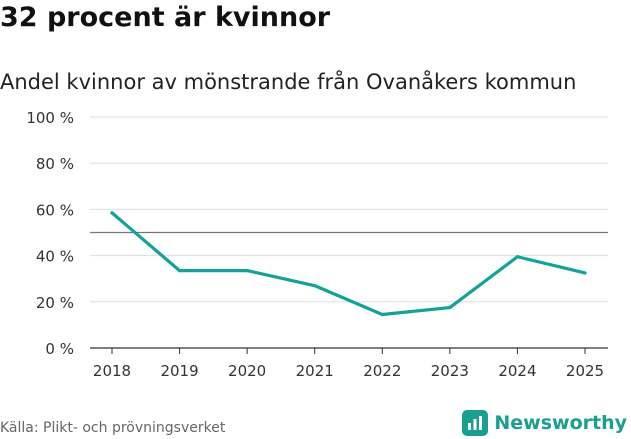 The width and height of the screenshot is (631, 439). I want to click on x-tick-label: 2024, so click(517, 371).